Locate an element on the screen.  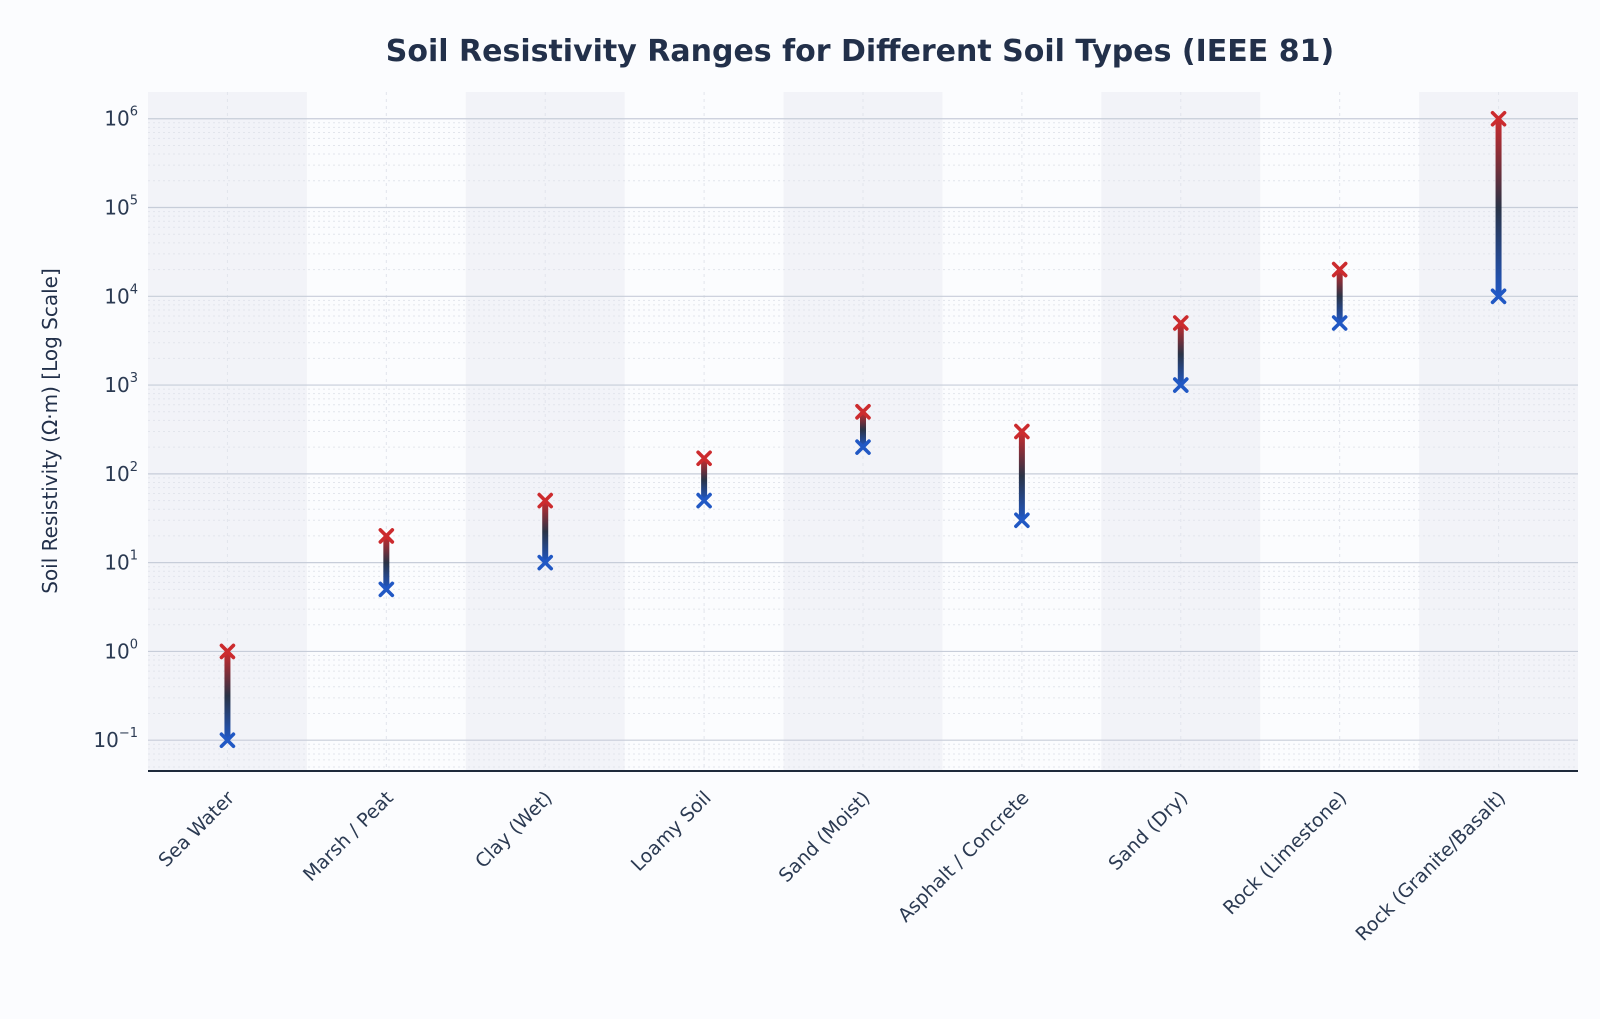
category-label: Rock (Limestone) is located at coordinates (1285, 853).